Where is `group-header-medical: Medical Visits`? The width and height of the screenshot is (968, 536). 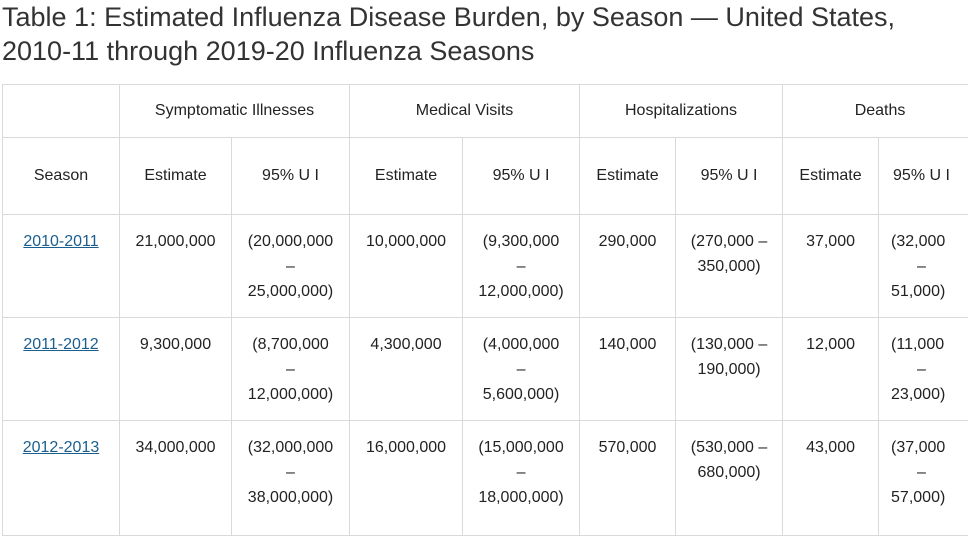
group-header-medical: Medical Visits is located at coordinates (465, 111).